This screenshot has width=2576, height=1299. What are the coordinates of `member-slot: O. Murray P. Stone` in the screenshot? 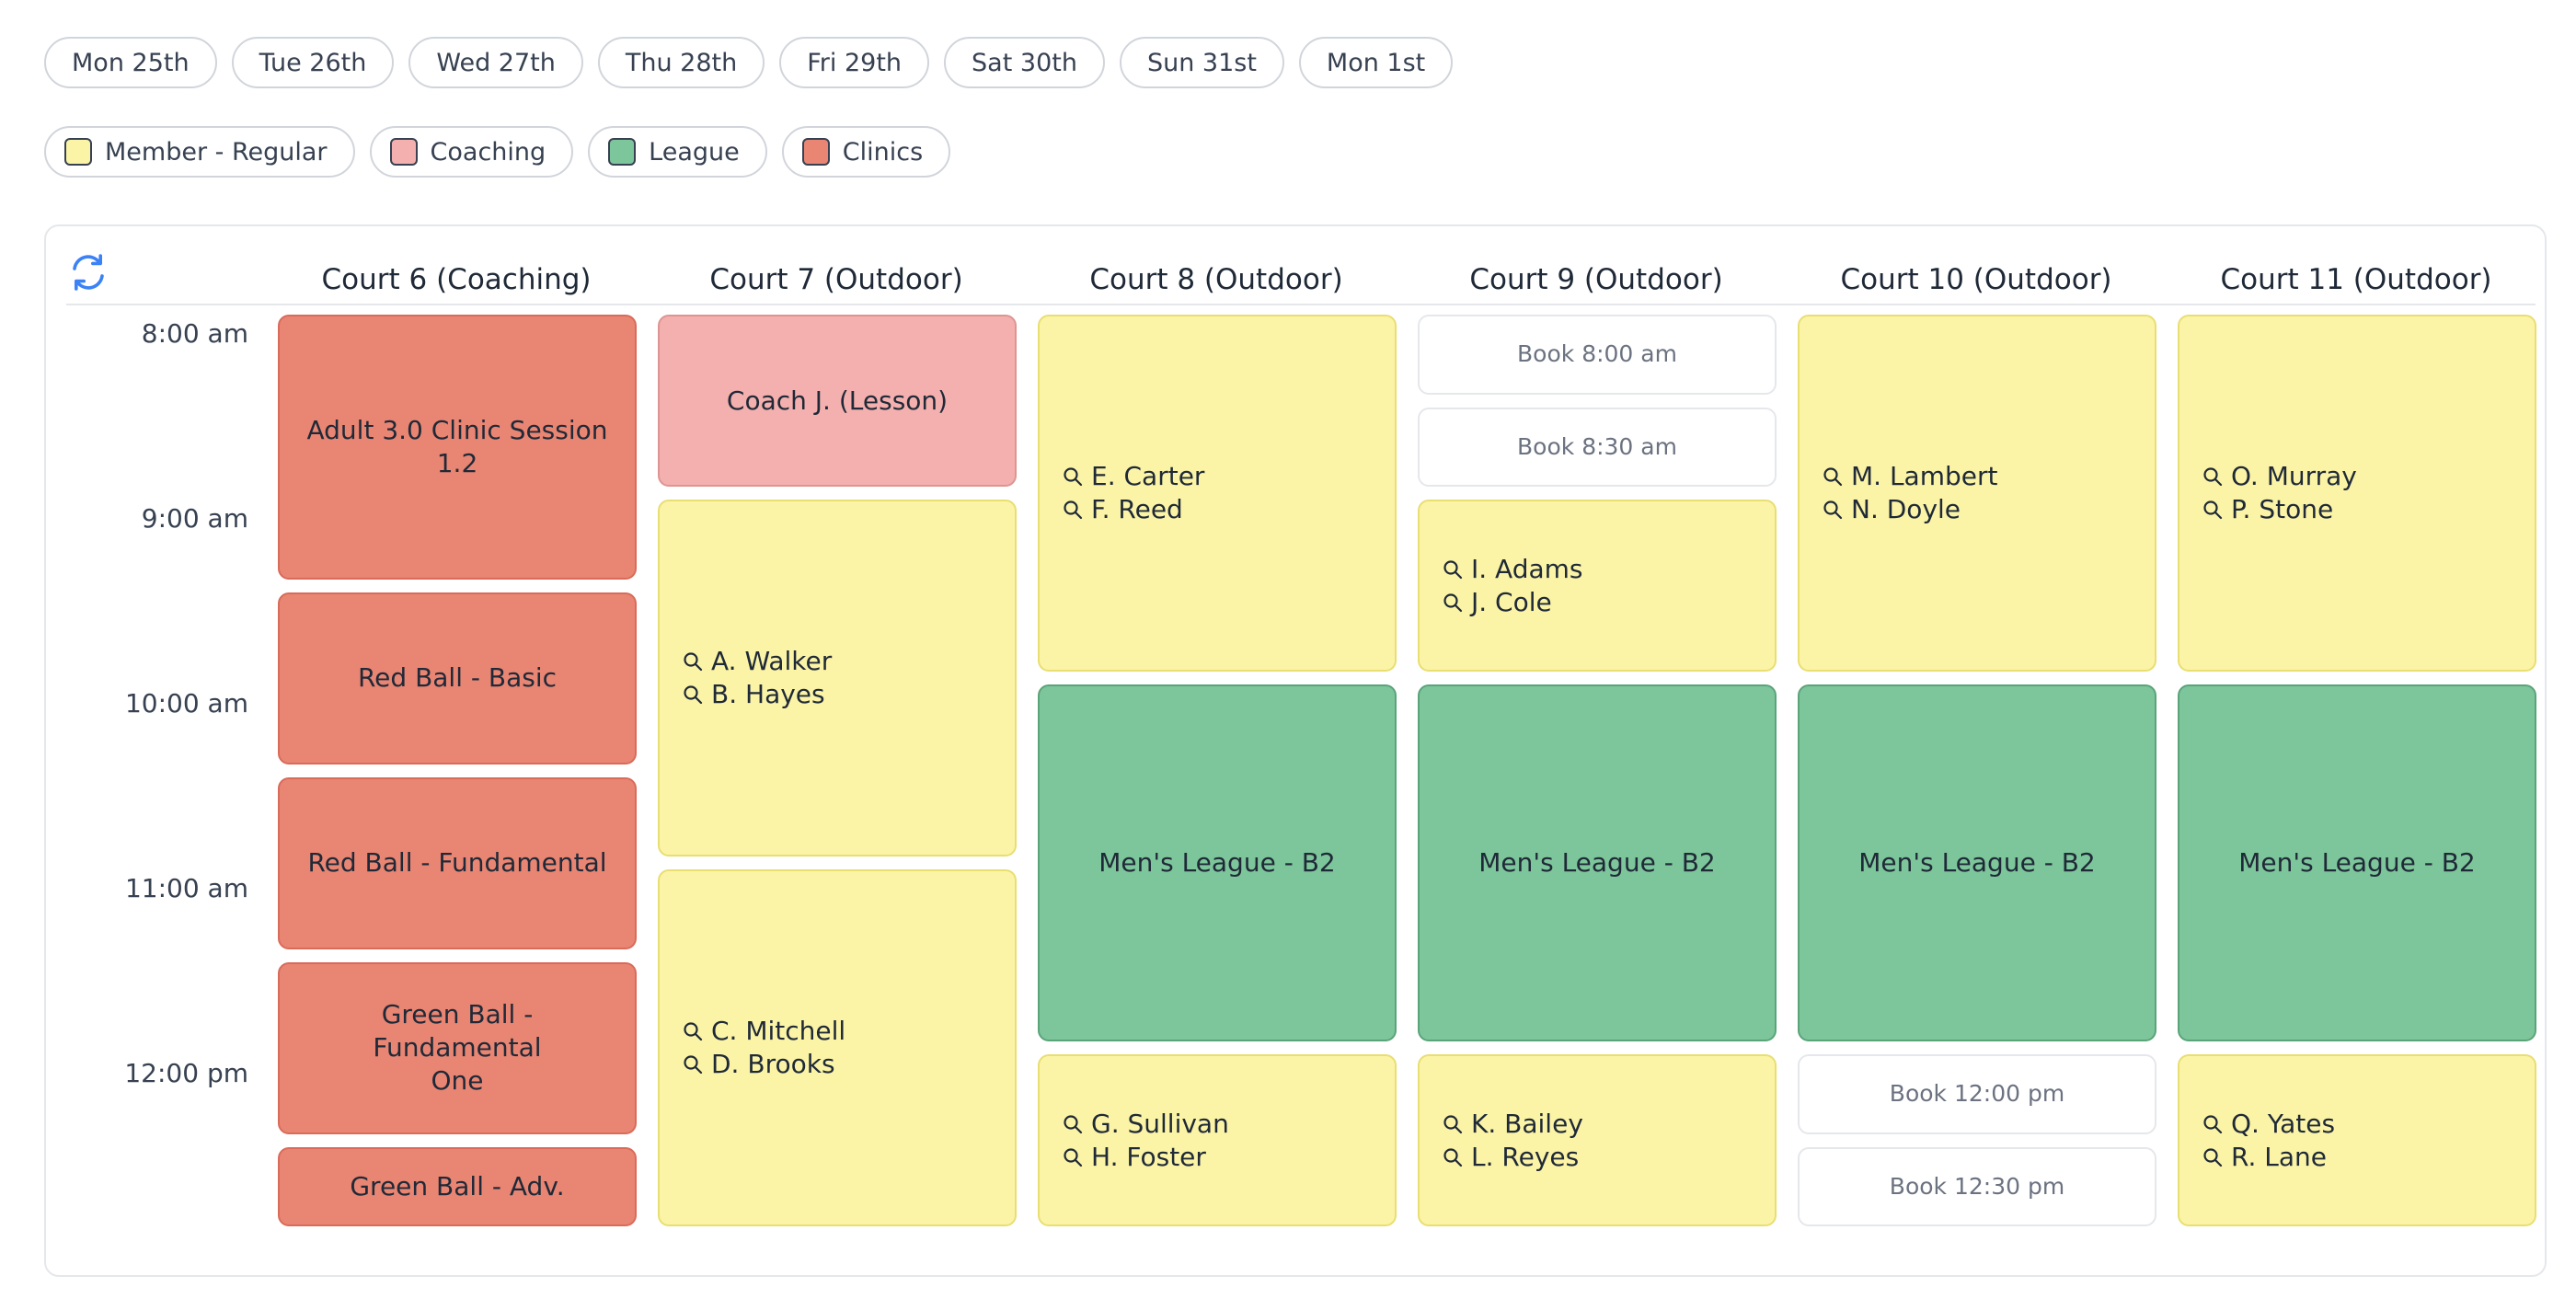 It's located at (2357, 493).